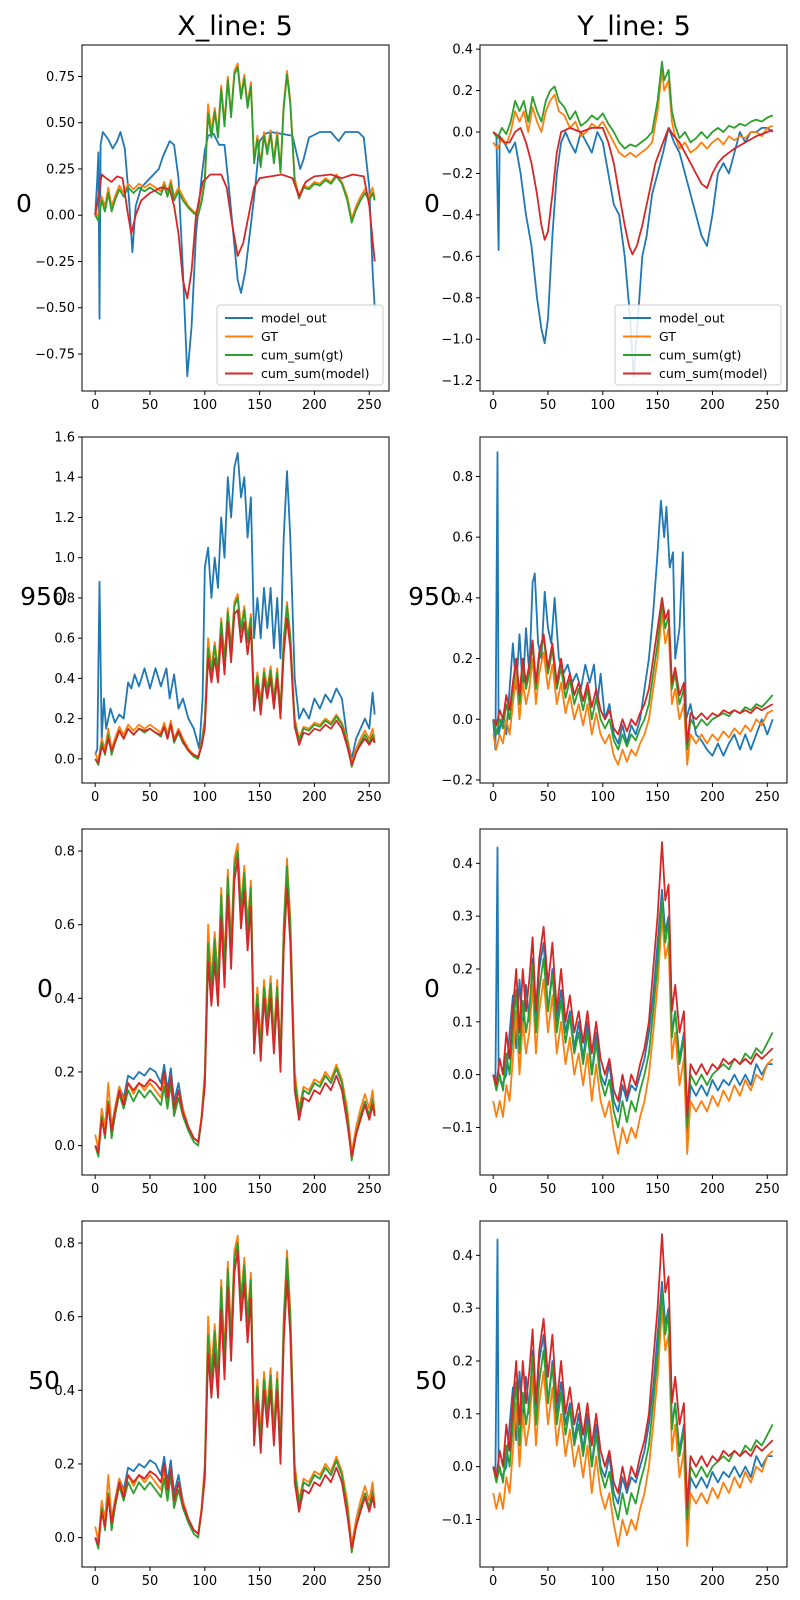 The image size is (800, 1600). I want to click on y-tick-label: −1.2, so click(457, 381).